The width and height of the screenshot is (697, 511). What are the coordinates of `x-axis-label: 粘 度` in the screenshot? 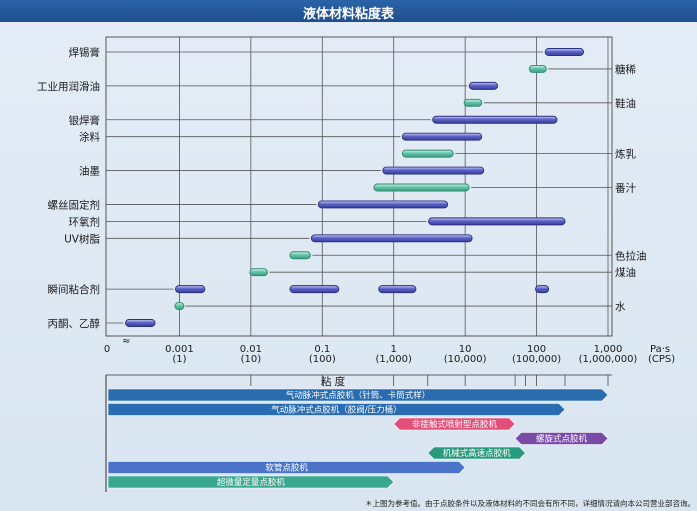 It's located at (333, 381).